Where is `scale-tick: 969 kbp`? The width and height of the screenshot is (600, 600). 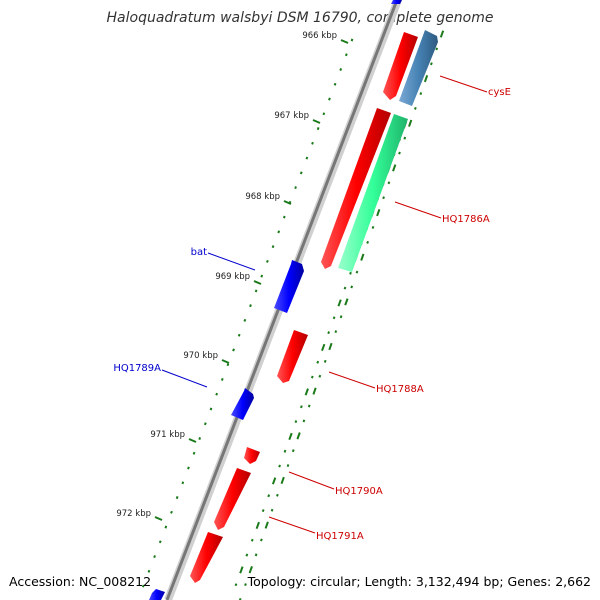
scale-tick: 969 kbp is located at coordinates (238, 278).